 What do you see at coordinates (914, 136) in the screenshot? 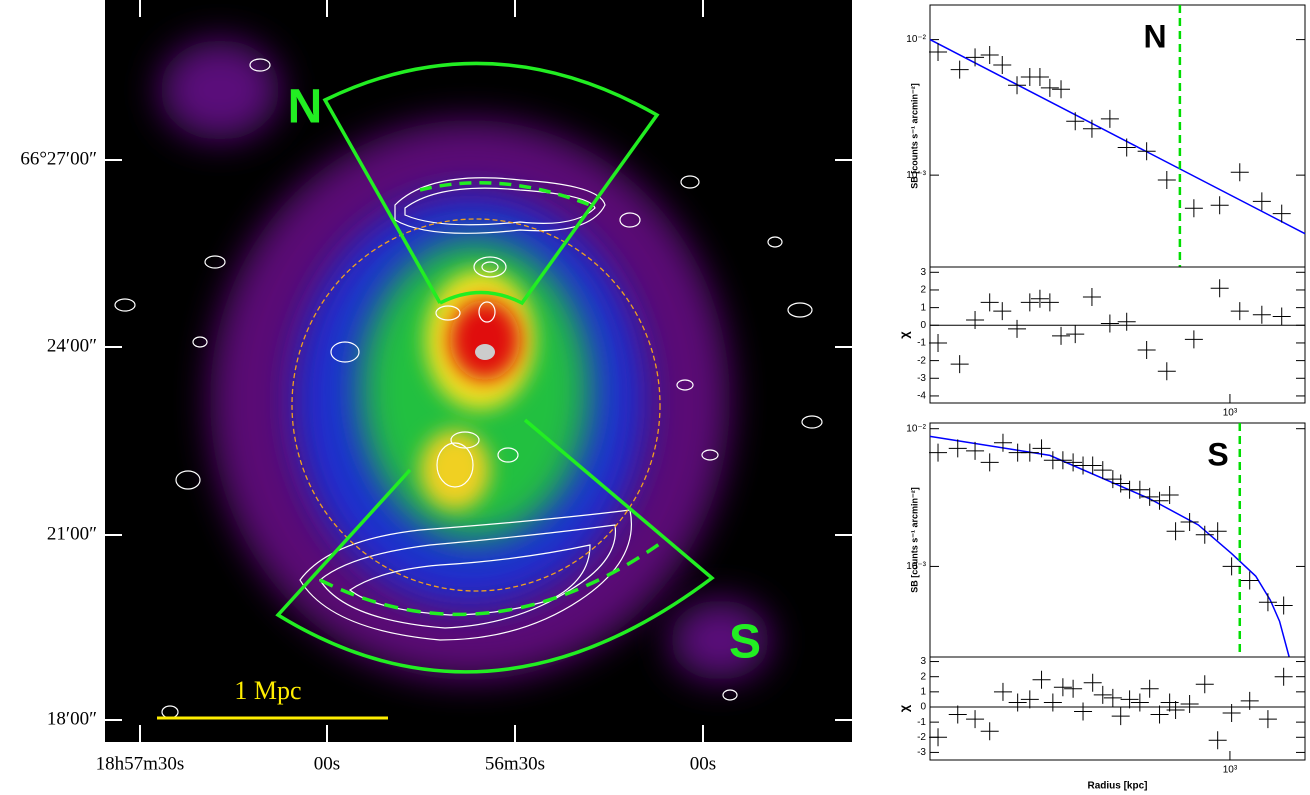
I see `y-axis-label: SB [counts s⁻¹ arcmin⁻²]` at bounding box center [914, 136].